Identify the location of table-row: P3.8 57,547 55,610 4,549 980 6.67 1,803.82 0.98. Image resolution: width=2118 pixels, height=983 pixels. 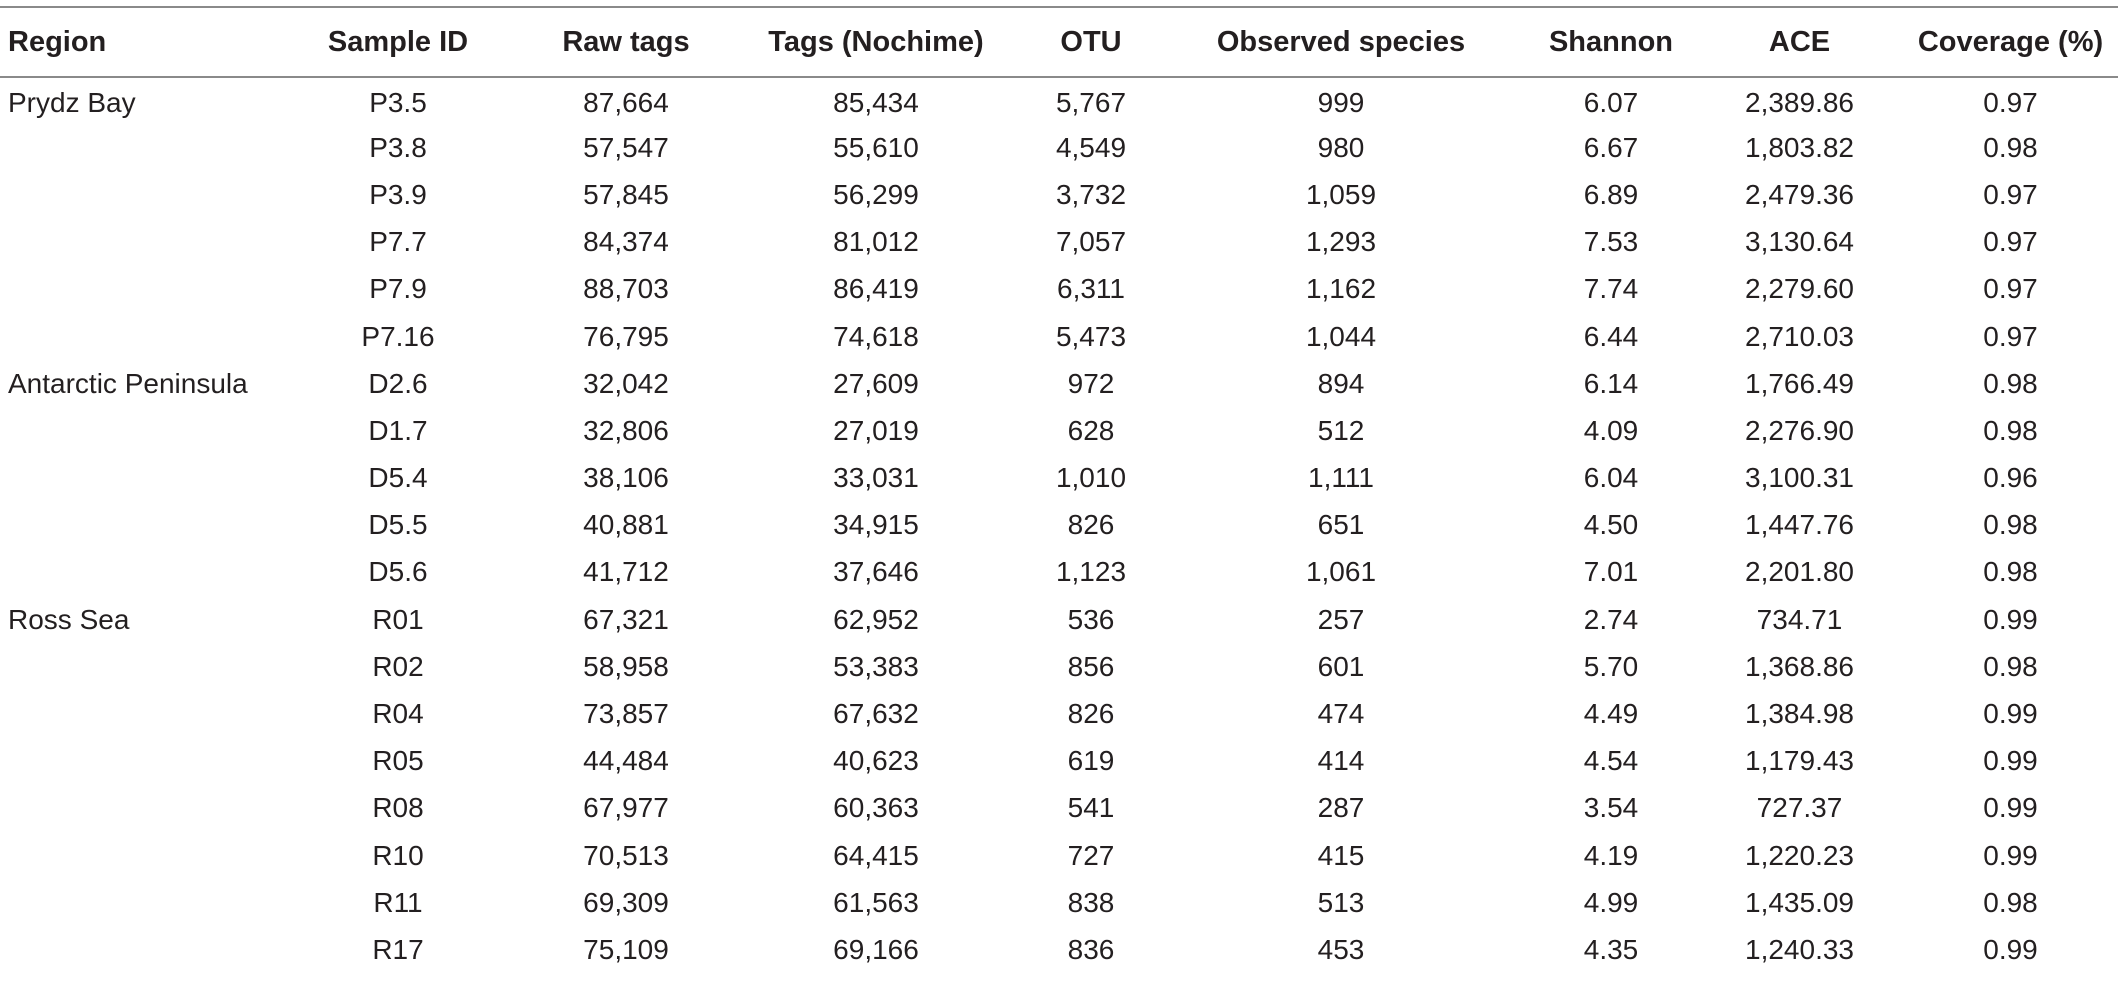
(1059, 147).